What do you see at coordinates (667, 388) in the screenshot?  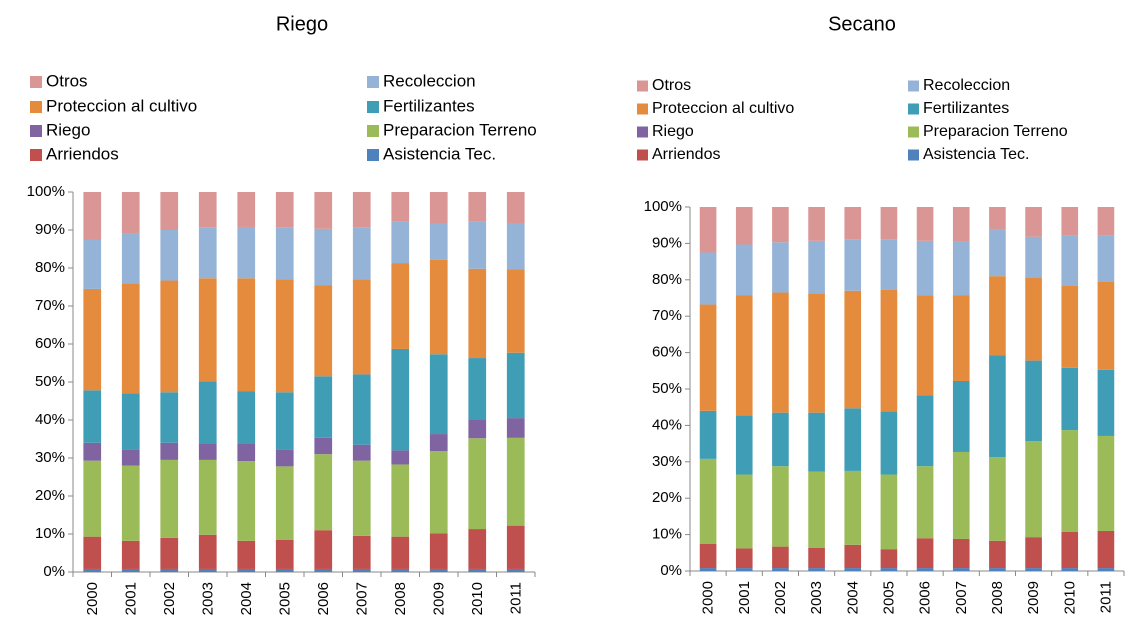 I see `y-tick-label: 50%` at bounding box center [667, 388].